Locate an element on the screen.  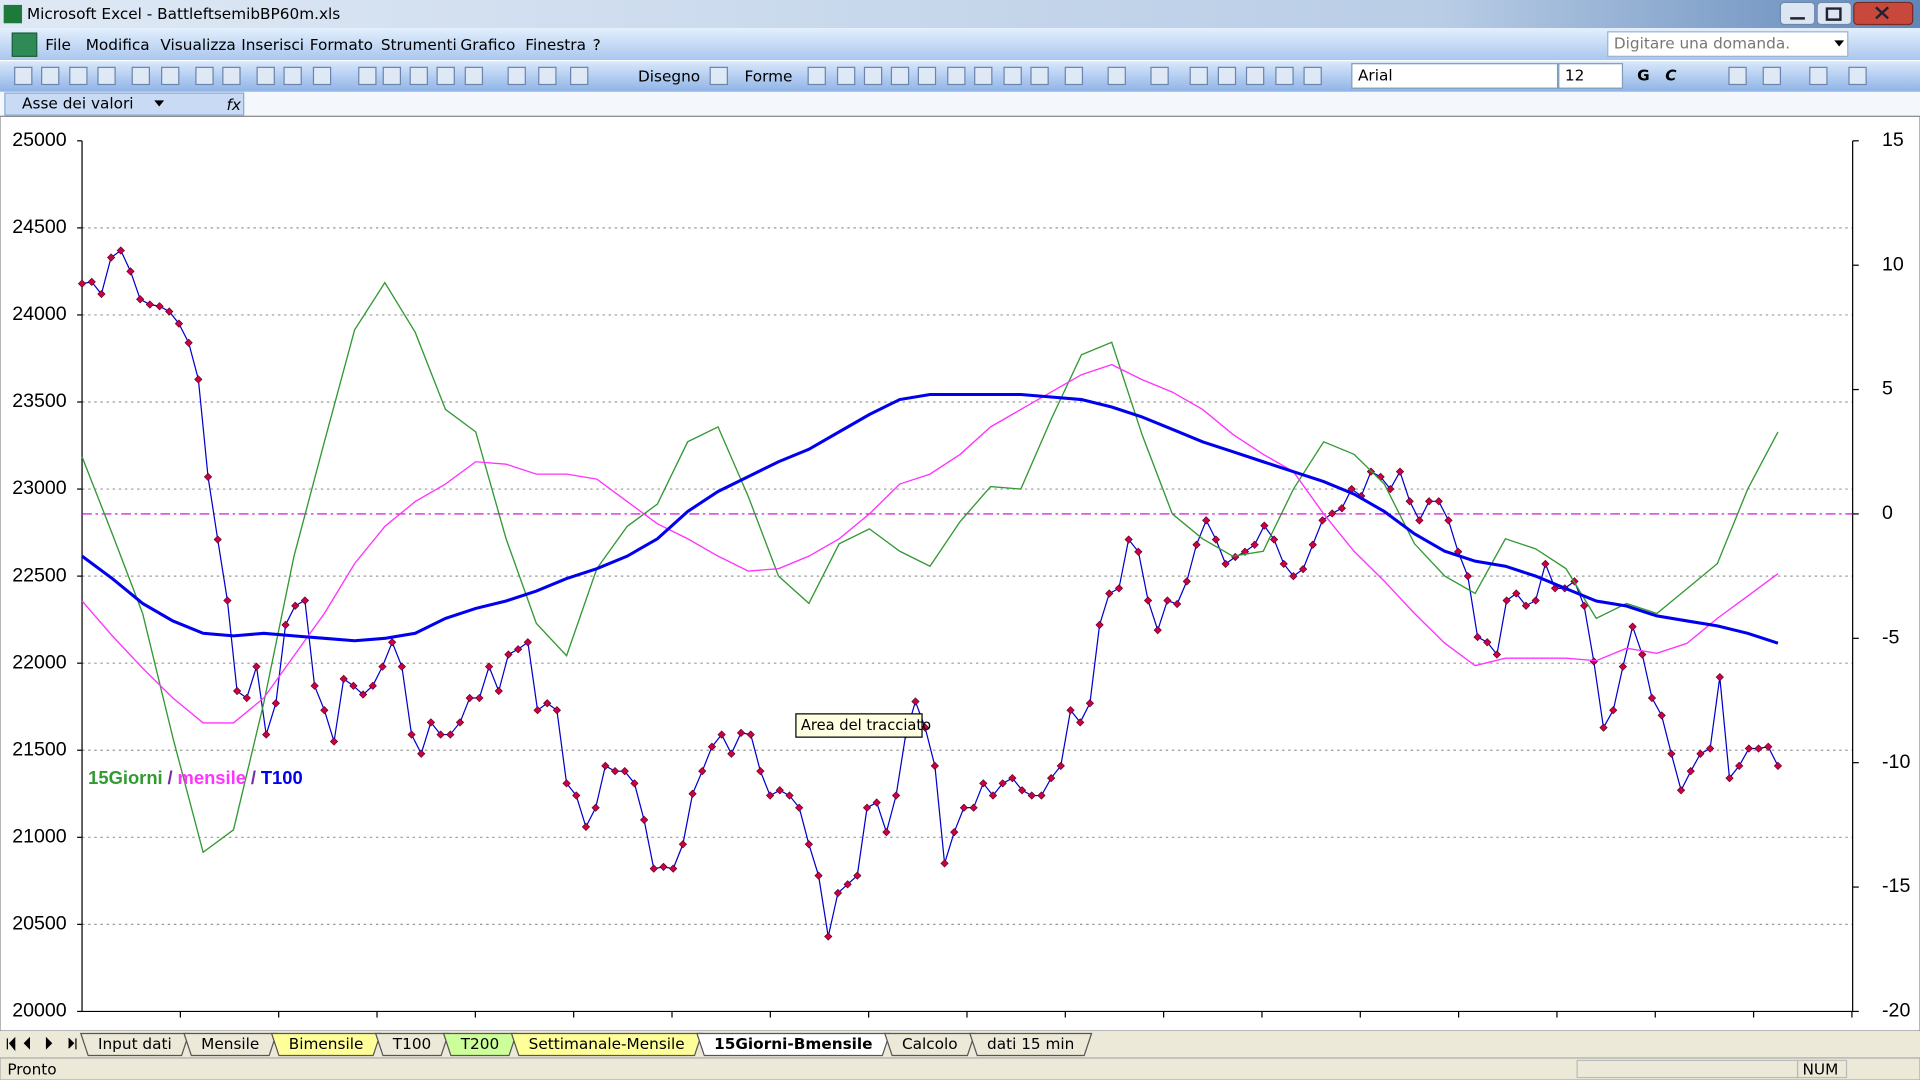
minimize-button is located at coordinates (1797, 13).